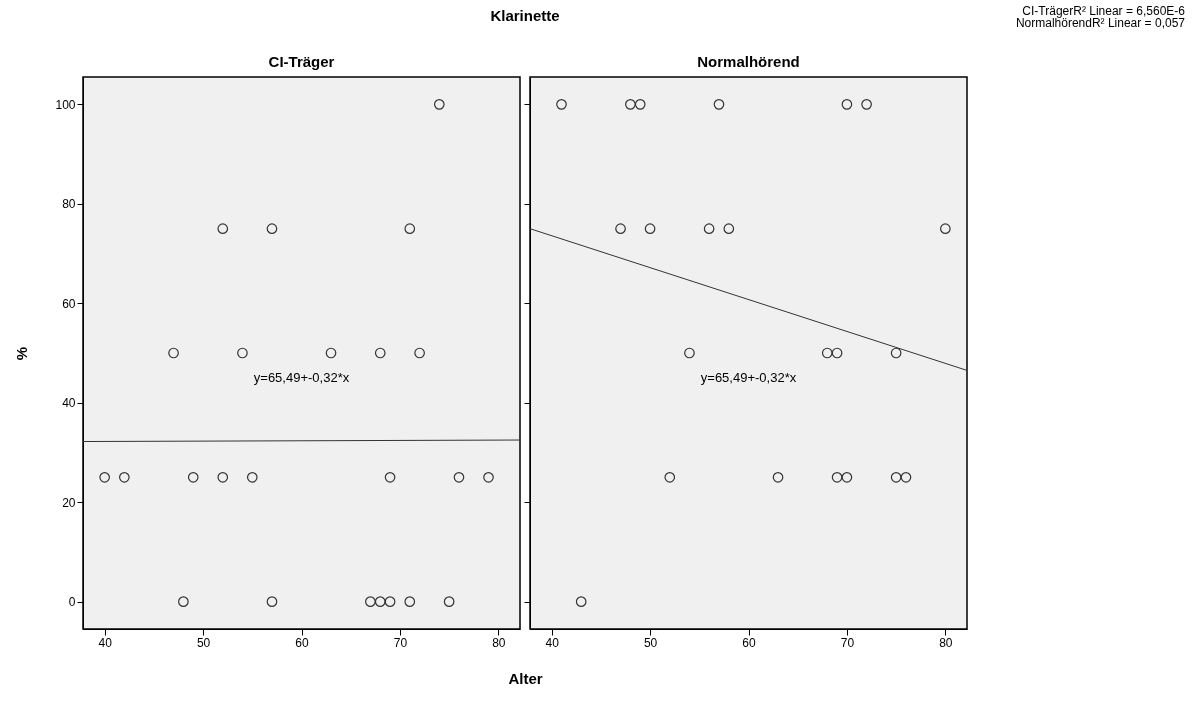 Image resolution: width=1197 pixels, height=711 pixels. I want to click on y-tick-label: 40, so click(69, 403).